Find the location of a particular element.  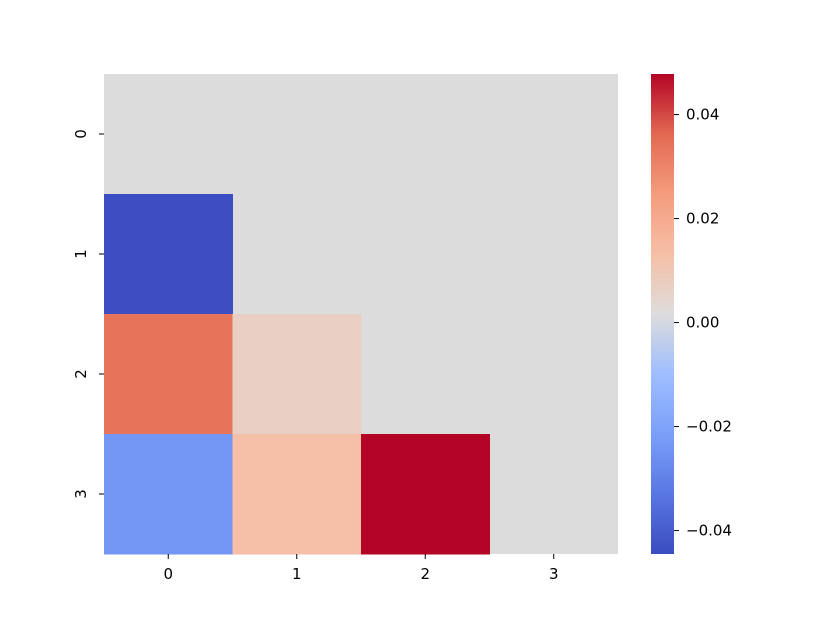

colorbar-tick-label: −0.02 is located at coordinates (709, 427).